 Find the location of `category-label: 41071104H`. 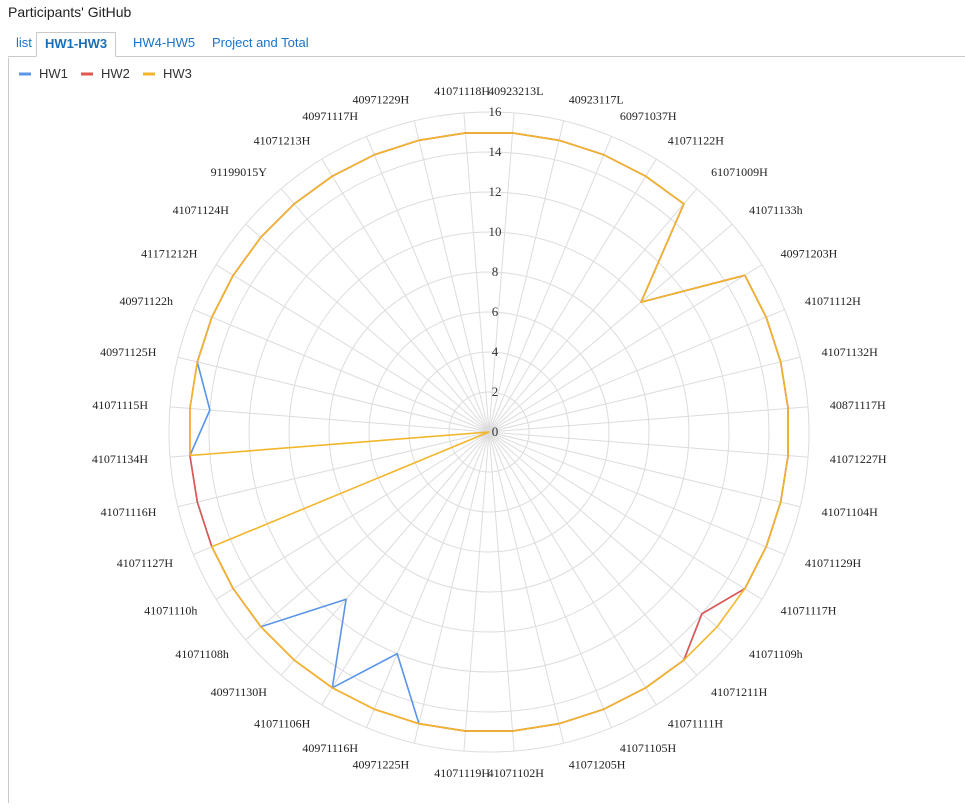

category-label: 41071104H is located at coordinates (850, 512).